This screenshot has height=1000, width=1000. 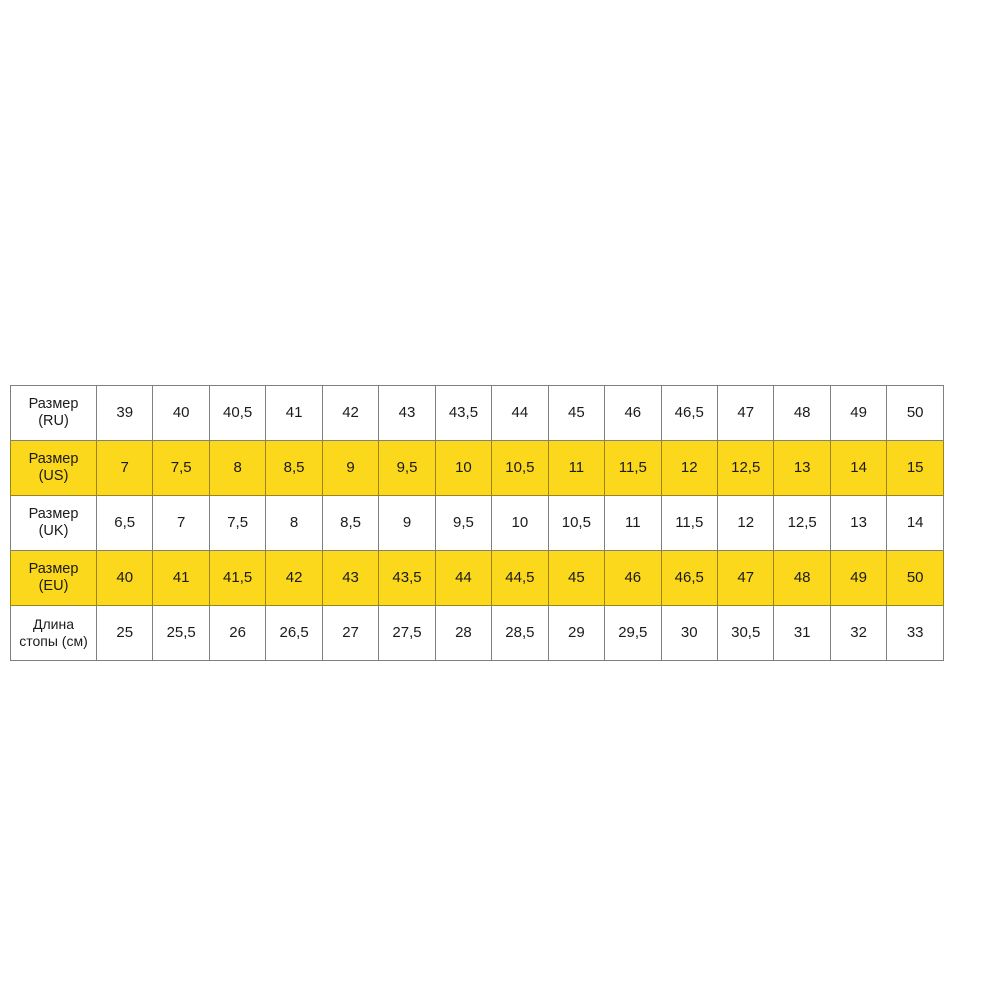 I want to click on cell-ru-4: 42, so click(x=350, y=413).